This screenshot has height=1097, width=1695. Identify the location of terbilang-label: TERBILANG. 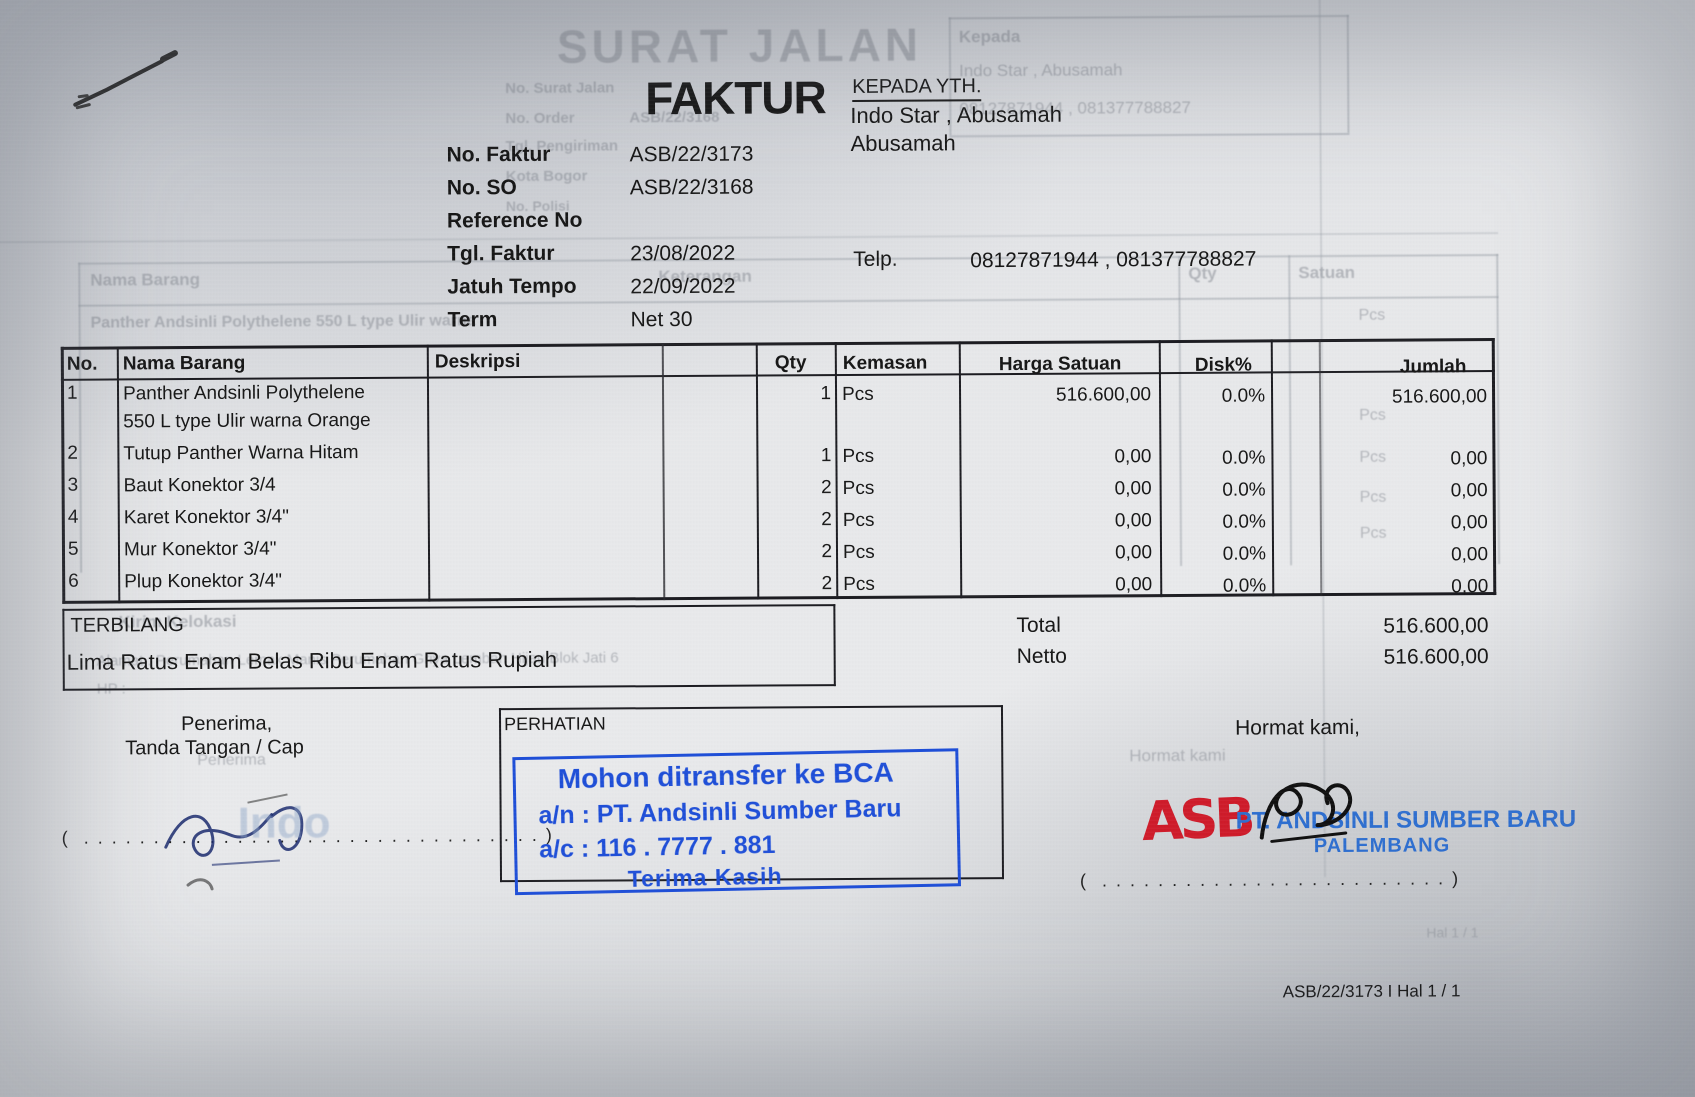
(127, 625).